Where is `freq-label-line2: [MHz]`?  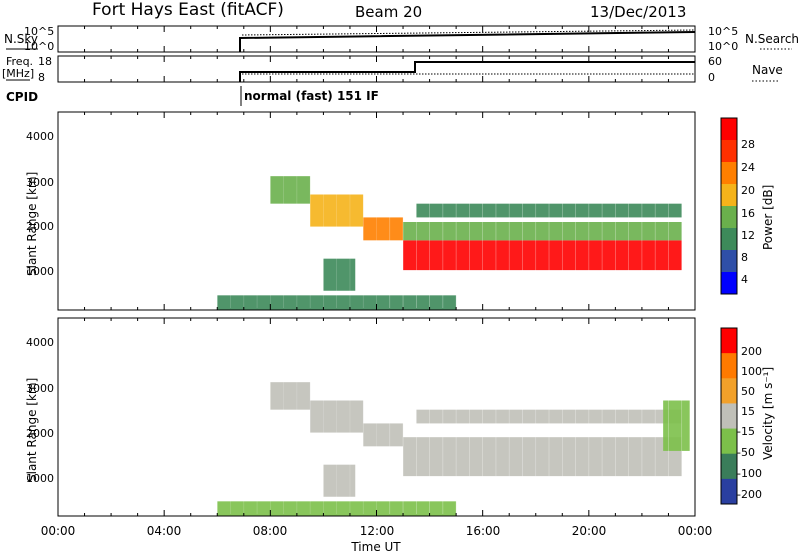
freq-label-line2: [MHz] is located at coordinates (18, 73).